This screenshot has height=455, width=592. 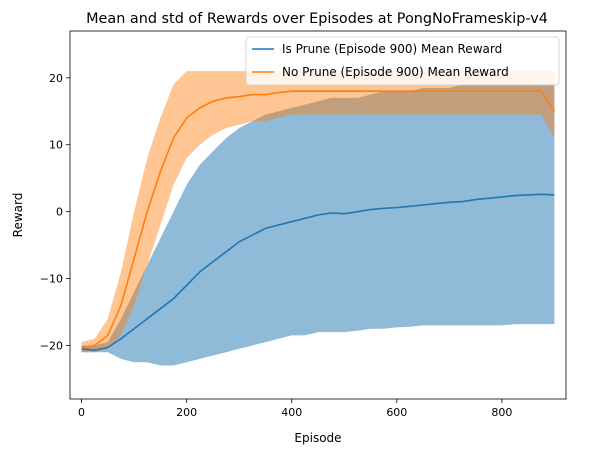 I want to click on y-tick-label: −20, so click(x=51, y=345).